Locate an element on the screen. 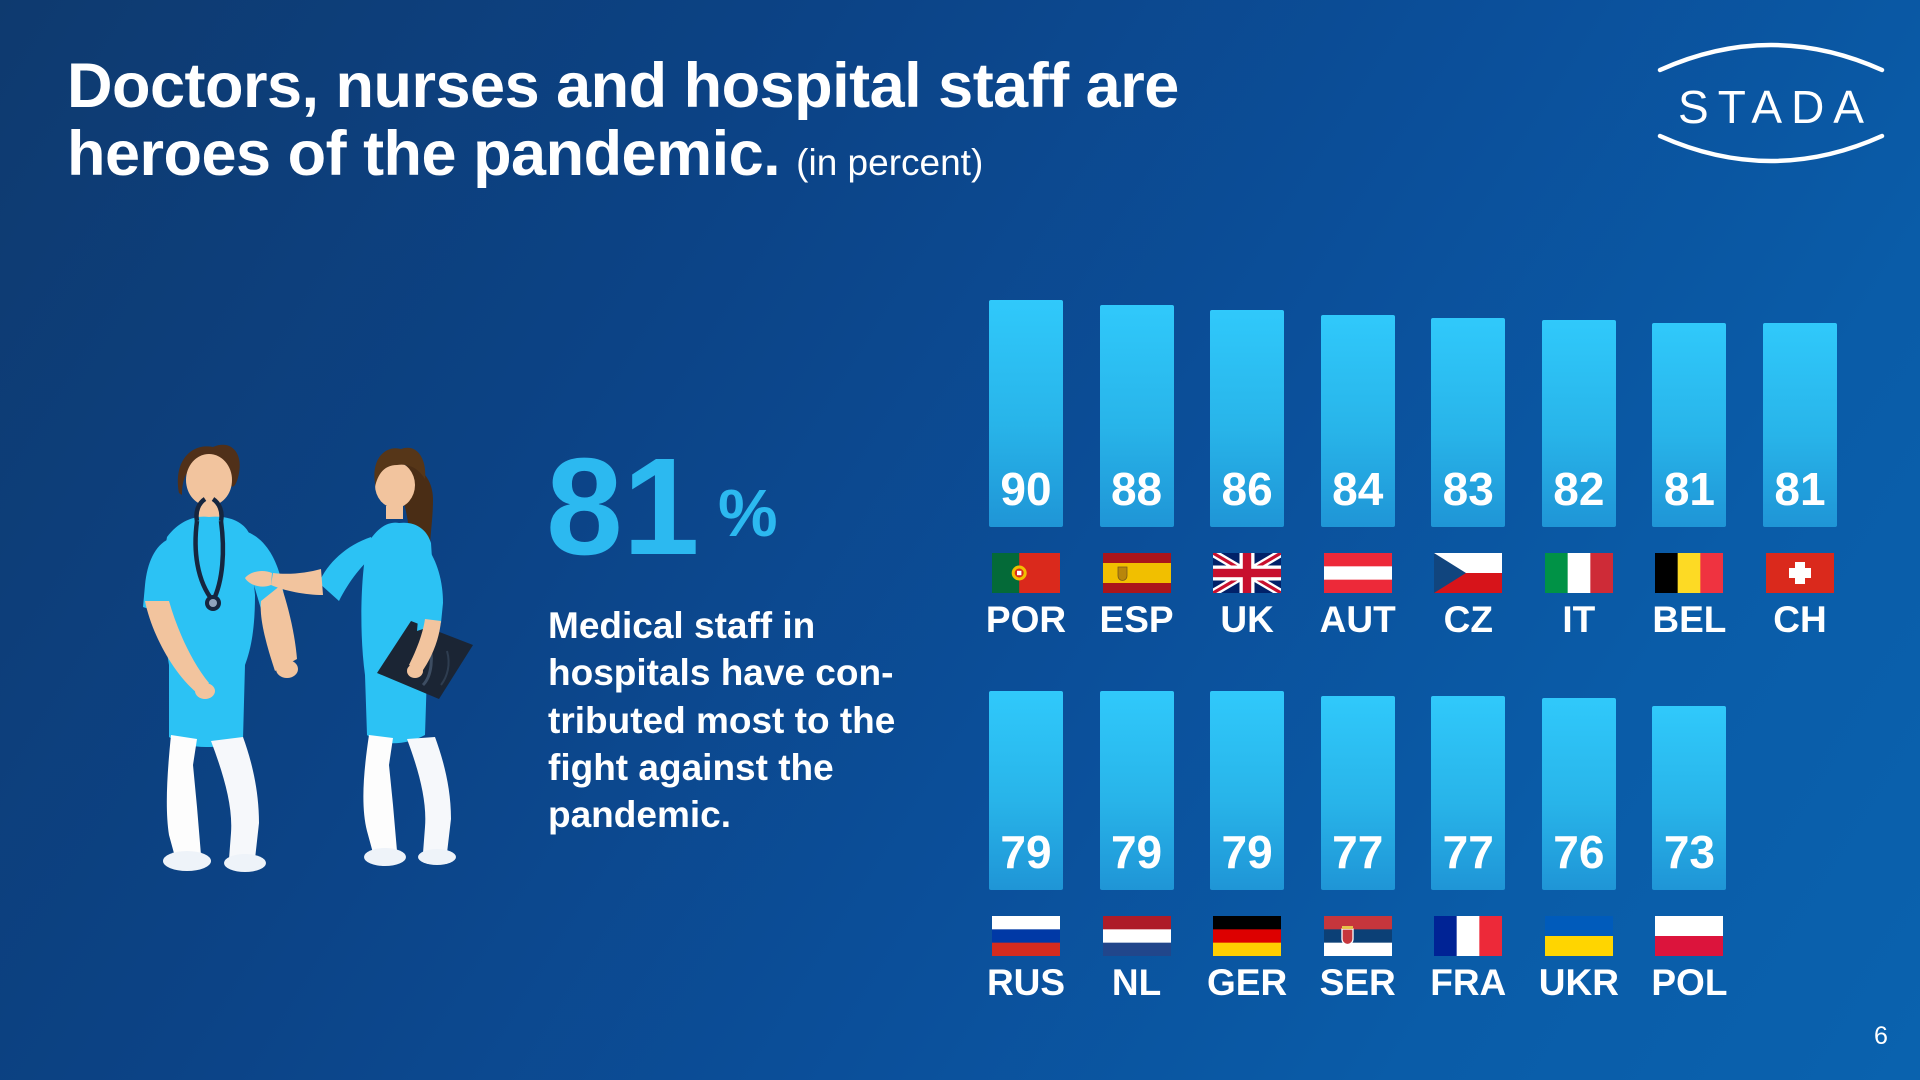  flag-portugal-icon is located at coordinates (1026, 572).